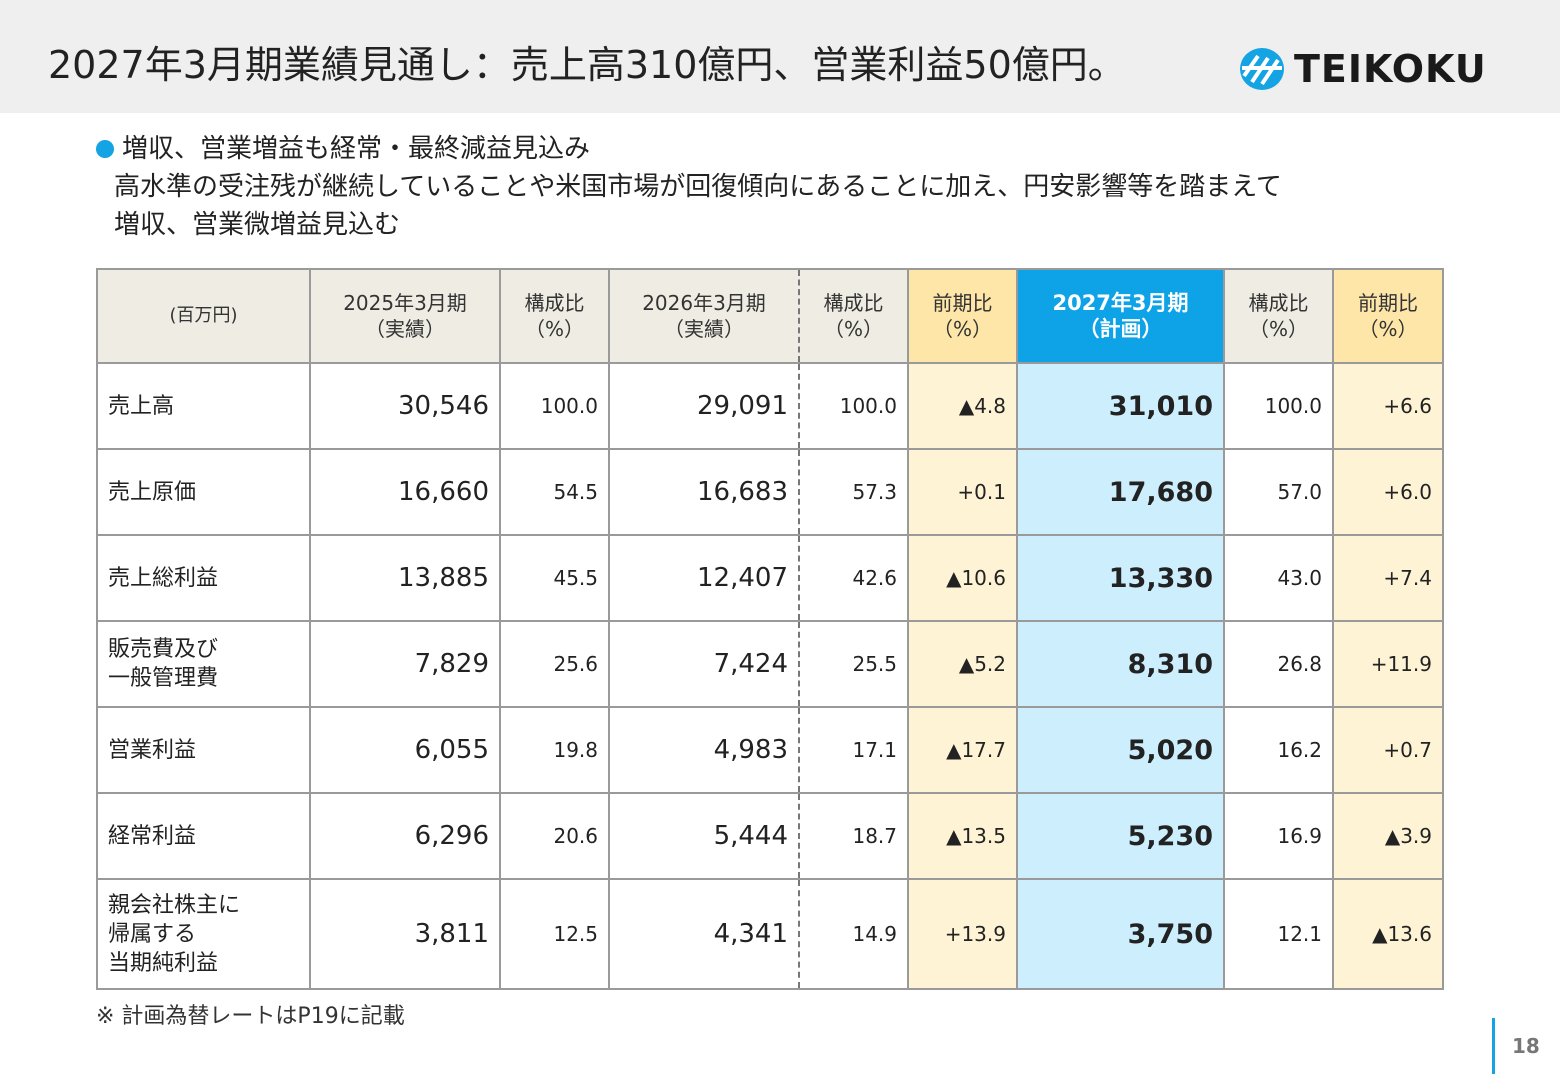 This screenshot has width=1560, height=1080. What do you see at coordinates (174, 905) in the screenshot?
I see `row-label-line: 親会社株主に` at bounding box center [174, 905].